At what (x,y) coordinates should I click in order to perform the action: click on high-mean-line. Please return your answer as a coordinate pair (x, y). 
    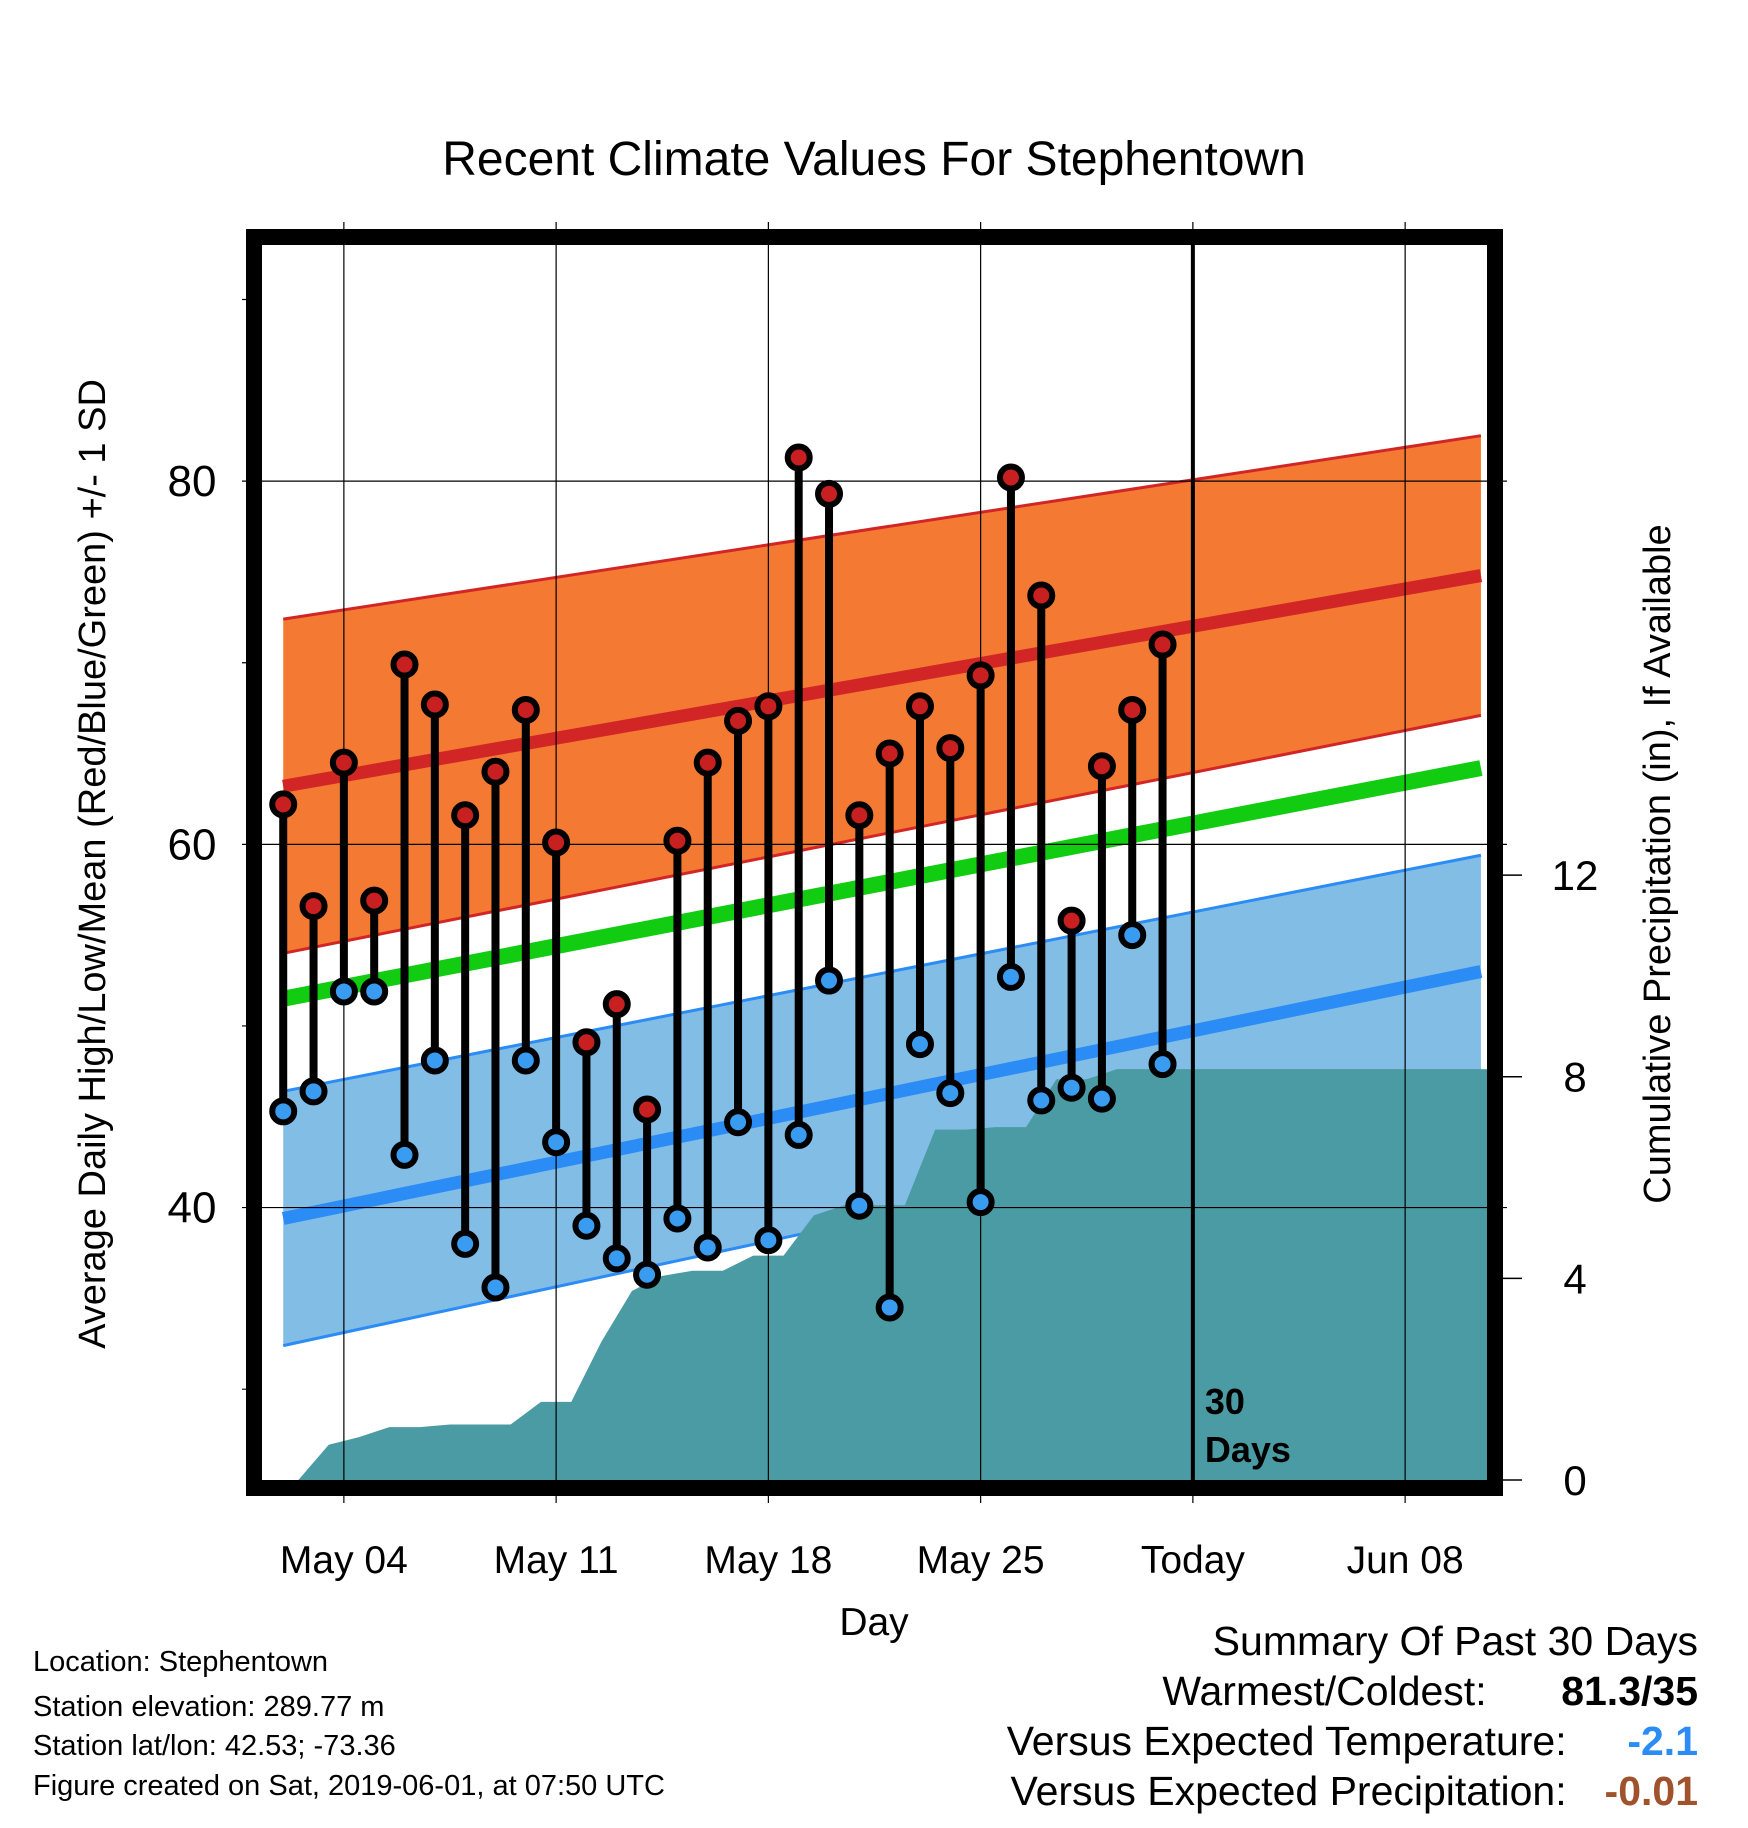
    Looking at the image, I should click on (882, 681).